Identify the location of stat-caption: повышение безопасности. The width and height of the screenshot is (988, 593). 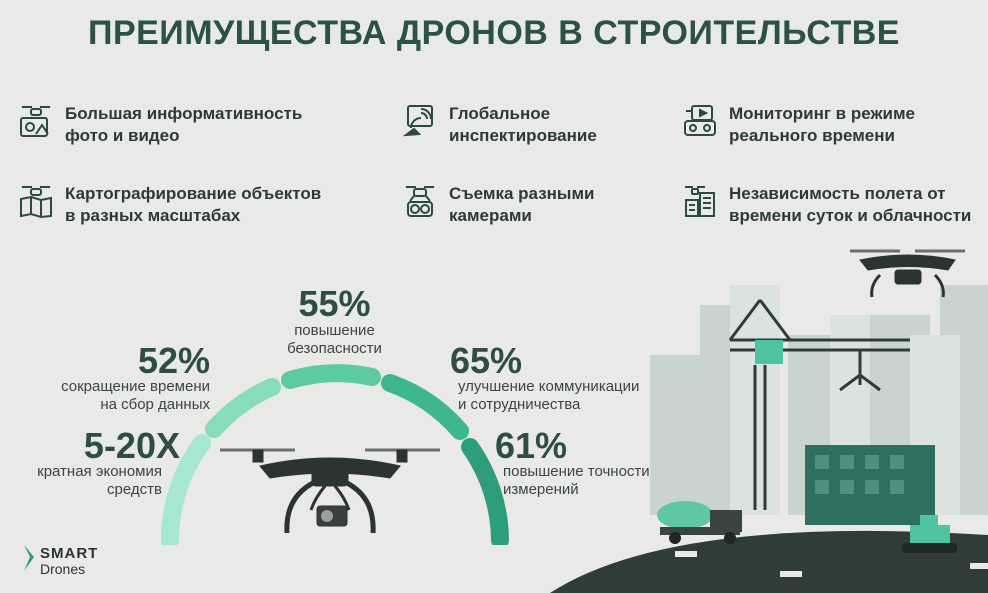
(334, 340).